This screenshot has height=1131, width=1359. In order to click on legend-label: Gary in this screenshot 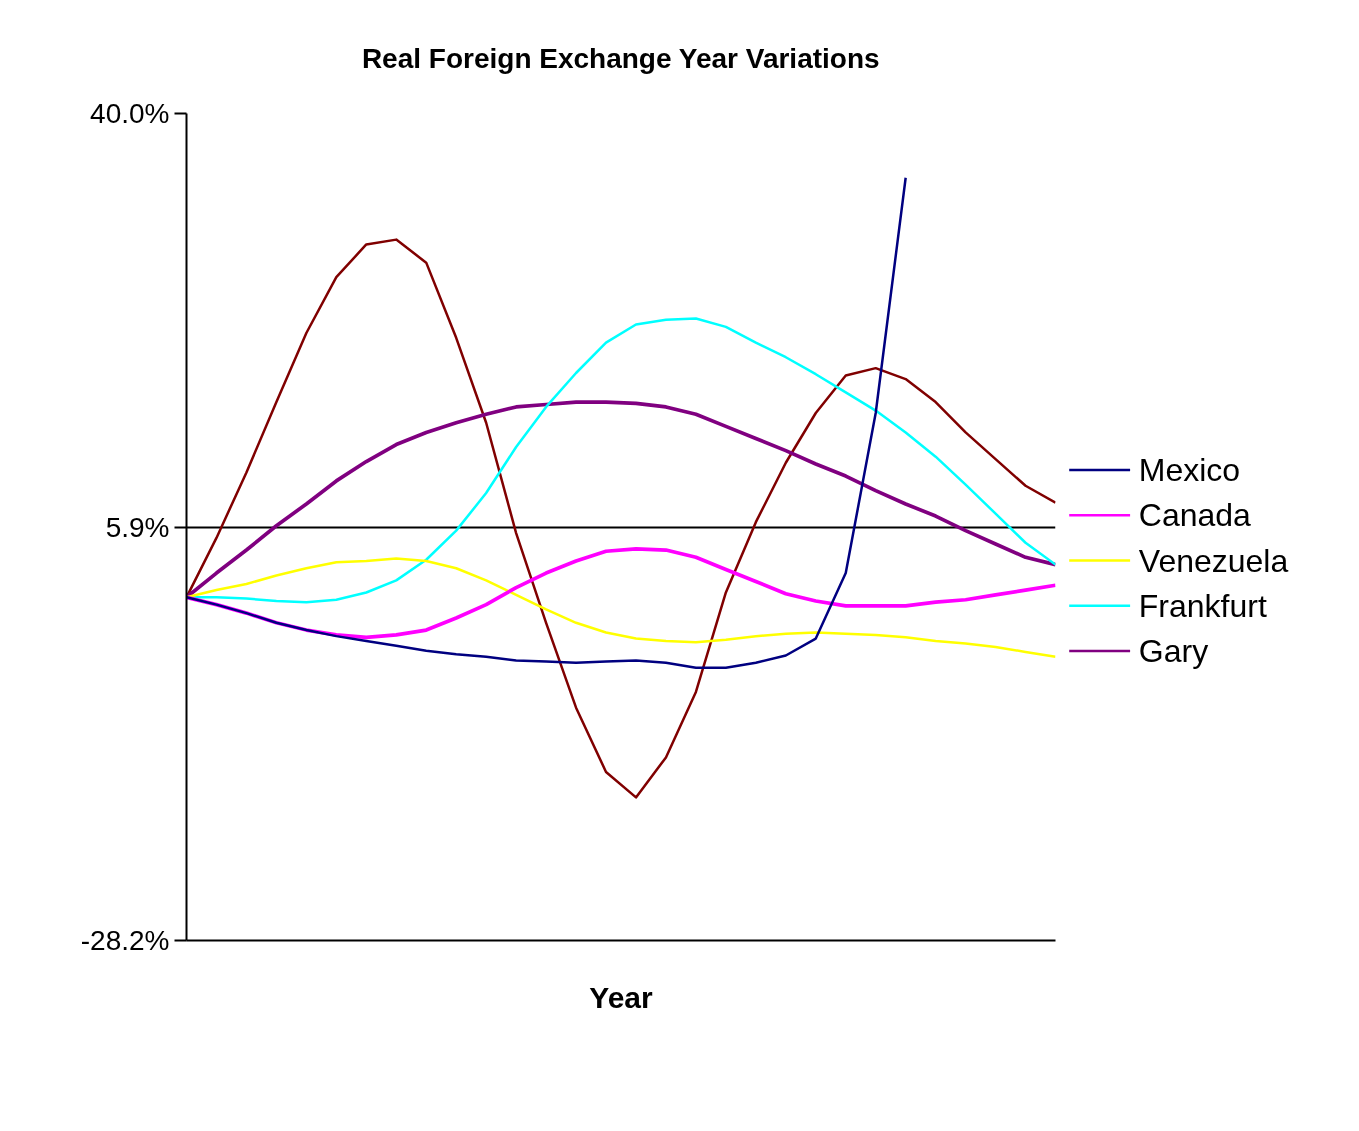, I will do `click(1173, 651)`.